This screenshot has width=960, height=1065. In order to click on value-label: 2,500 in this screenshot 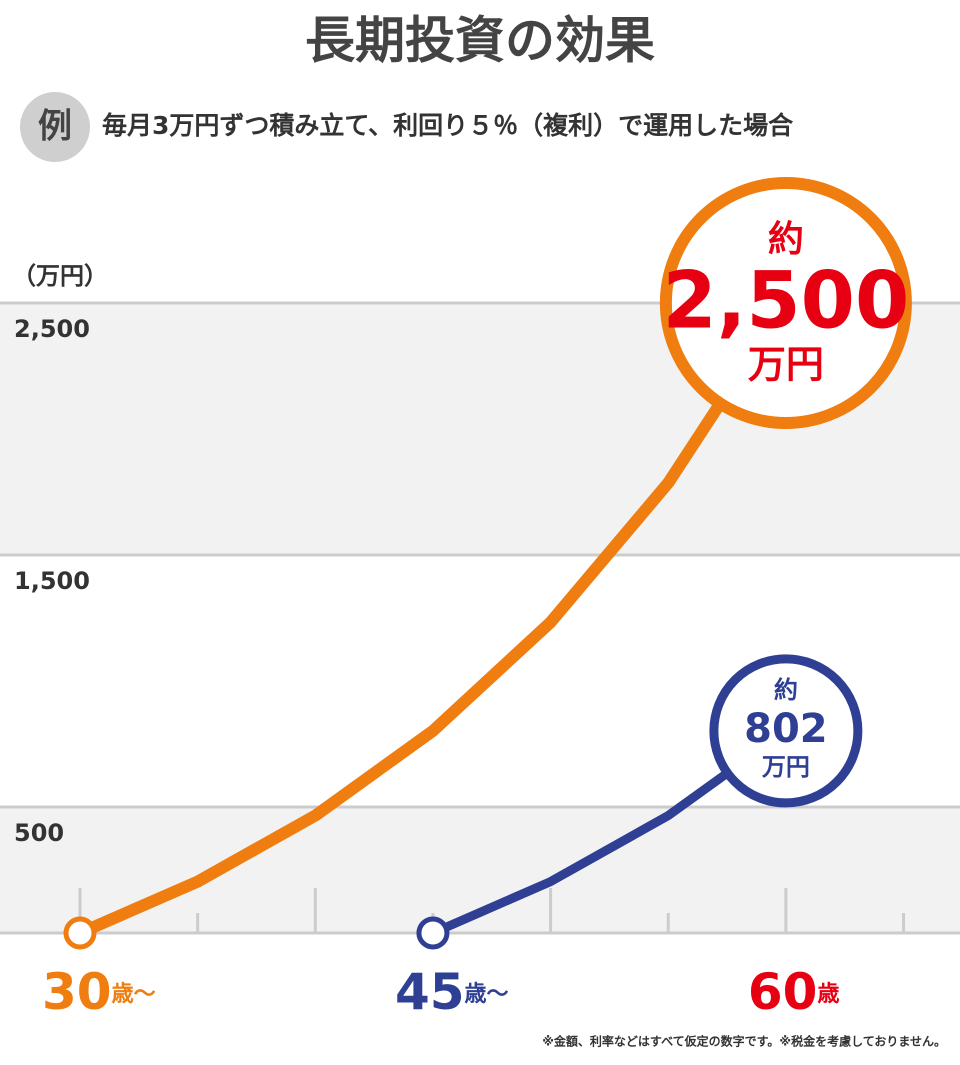, I will do `click(786, 301)`.